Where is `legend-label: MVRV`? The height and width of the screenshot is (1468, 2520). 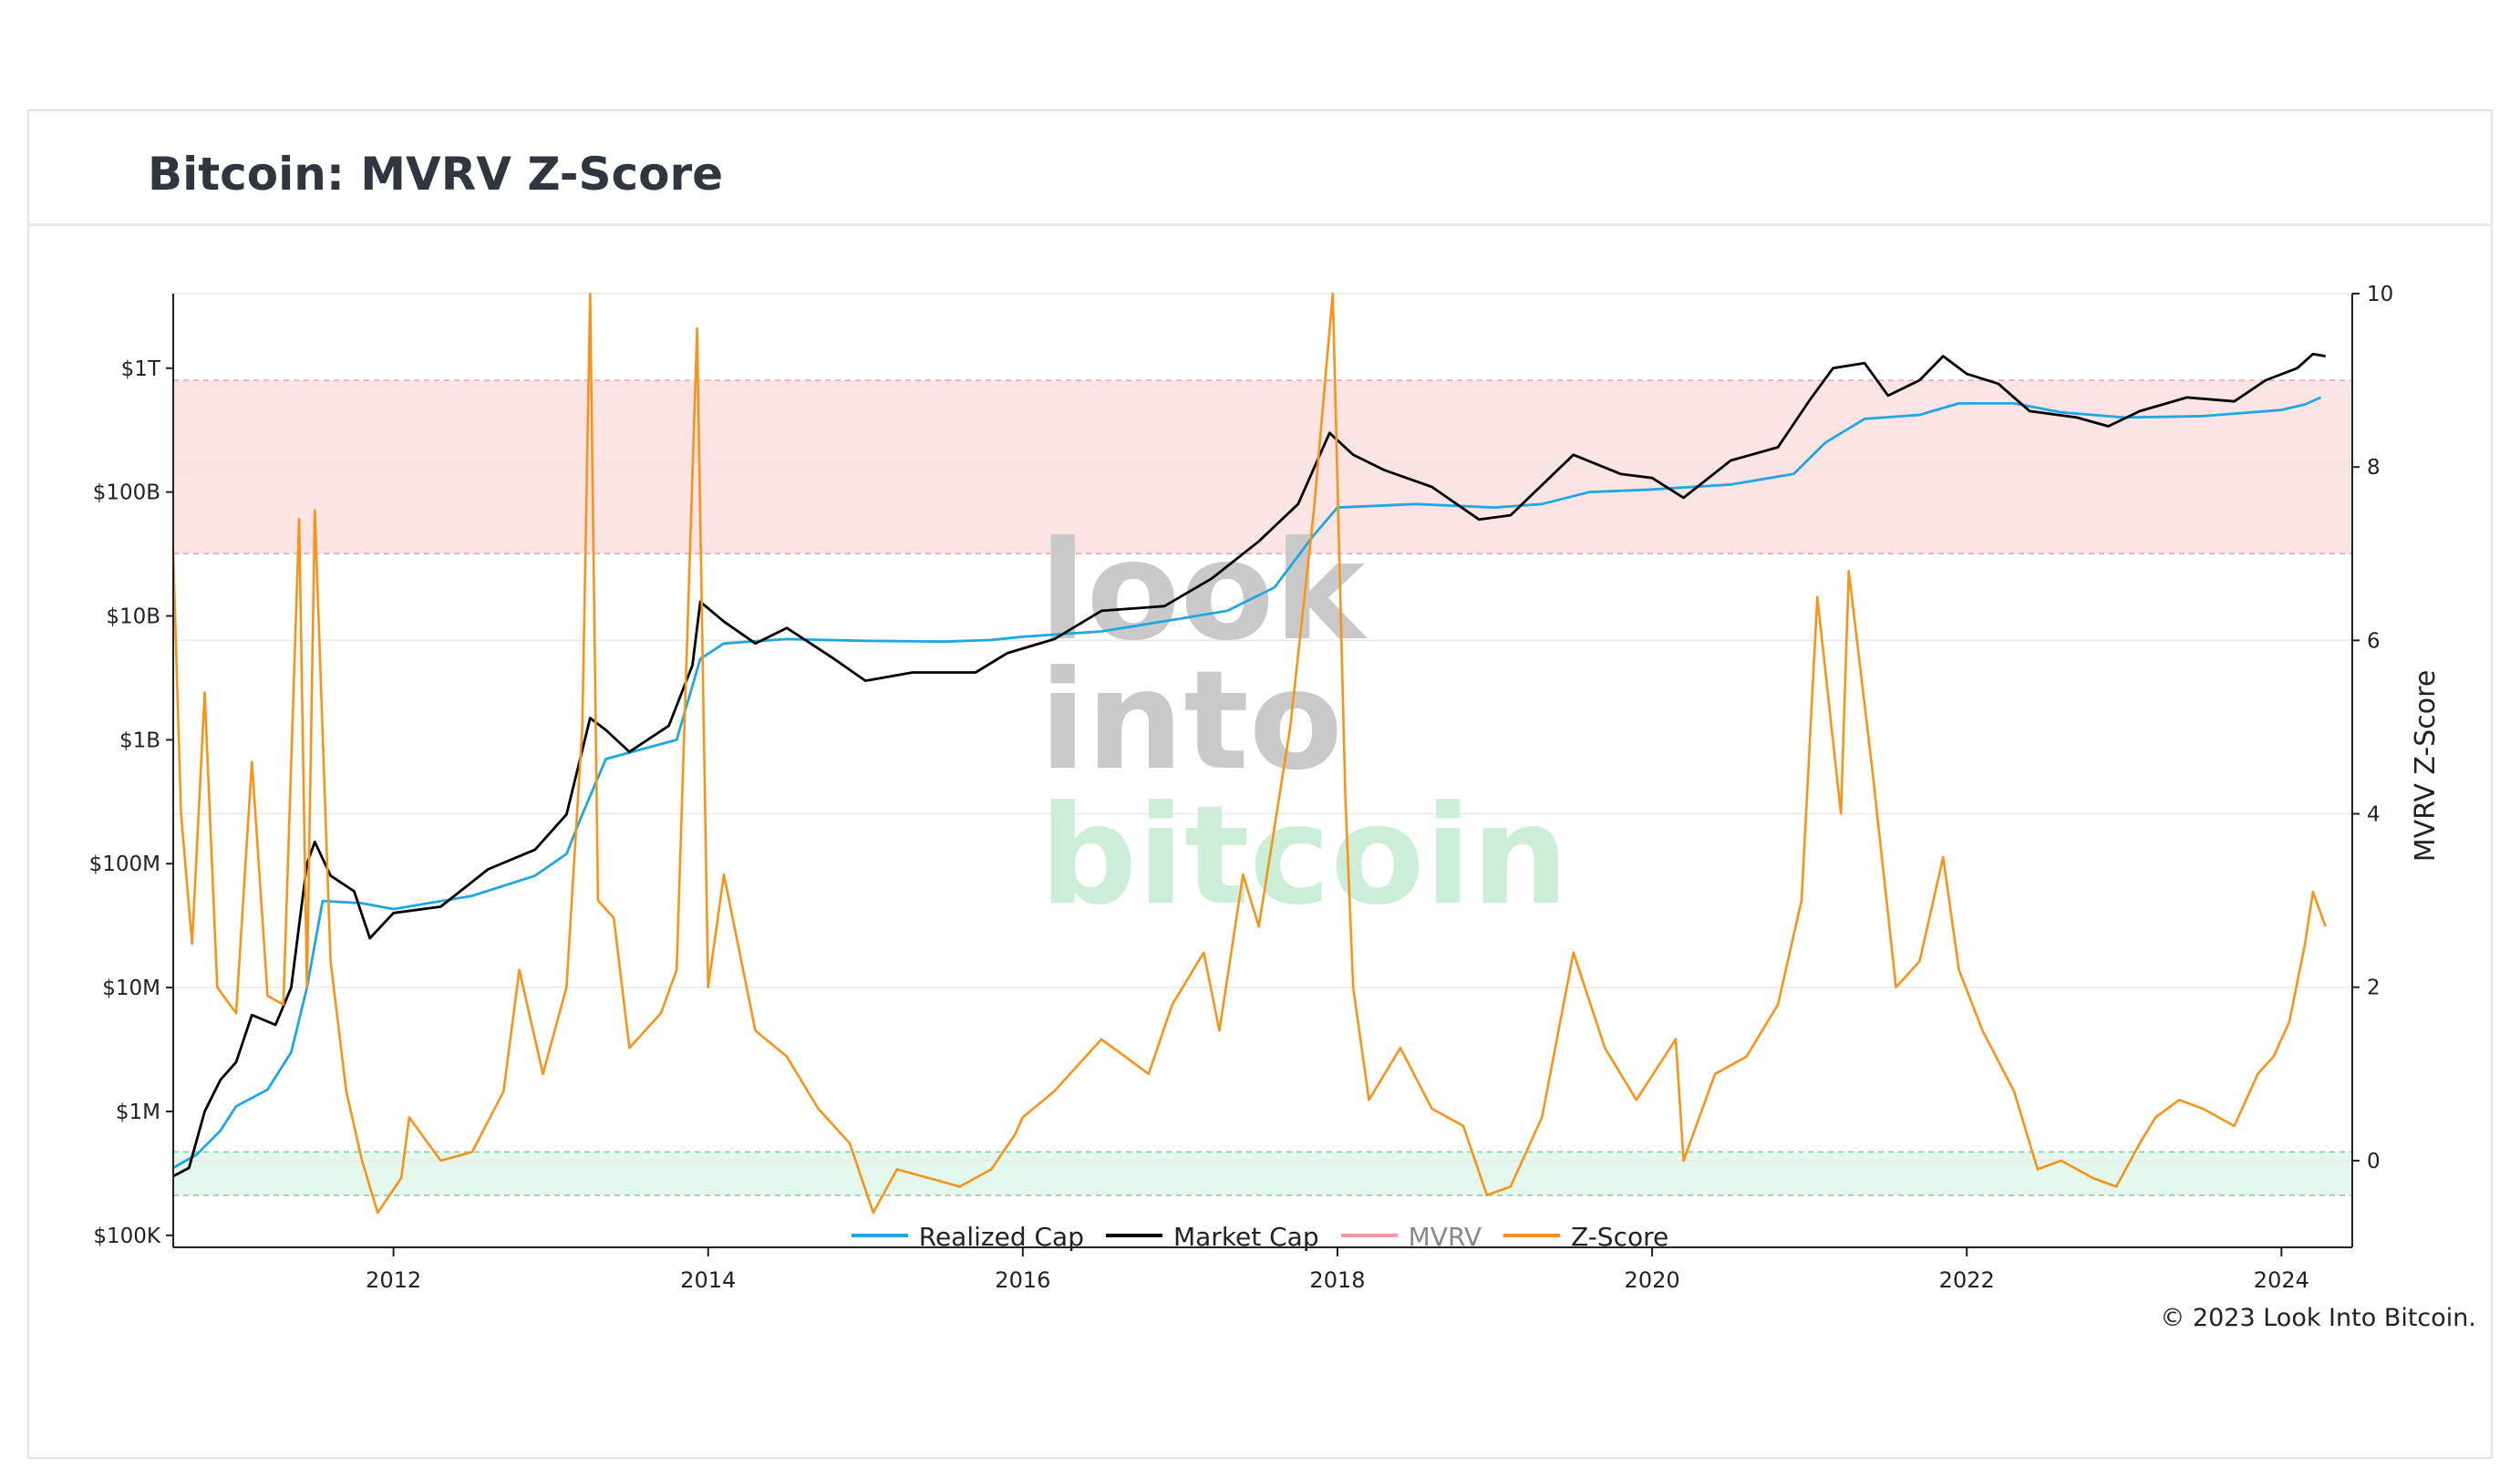 legend-label: MVRV is located at coordinates (1445, 1237).